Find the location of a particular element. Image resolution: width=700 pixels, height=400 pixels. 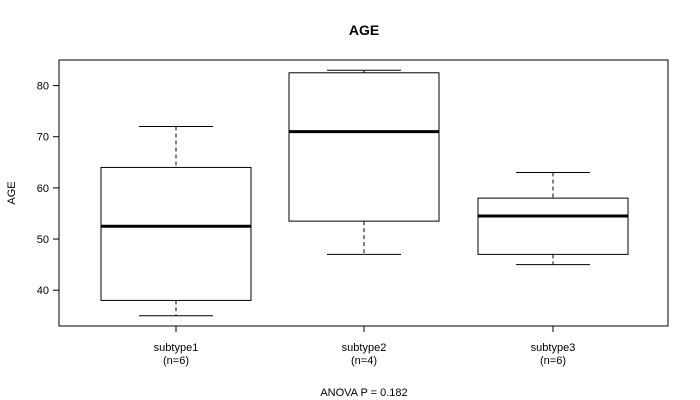

y-tick-label: 60 is located at coordinates (43, 189).